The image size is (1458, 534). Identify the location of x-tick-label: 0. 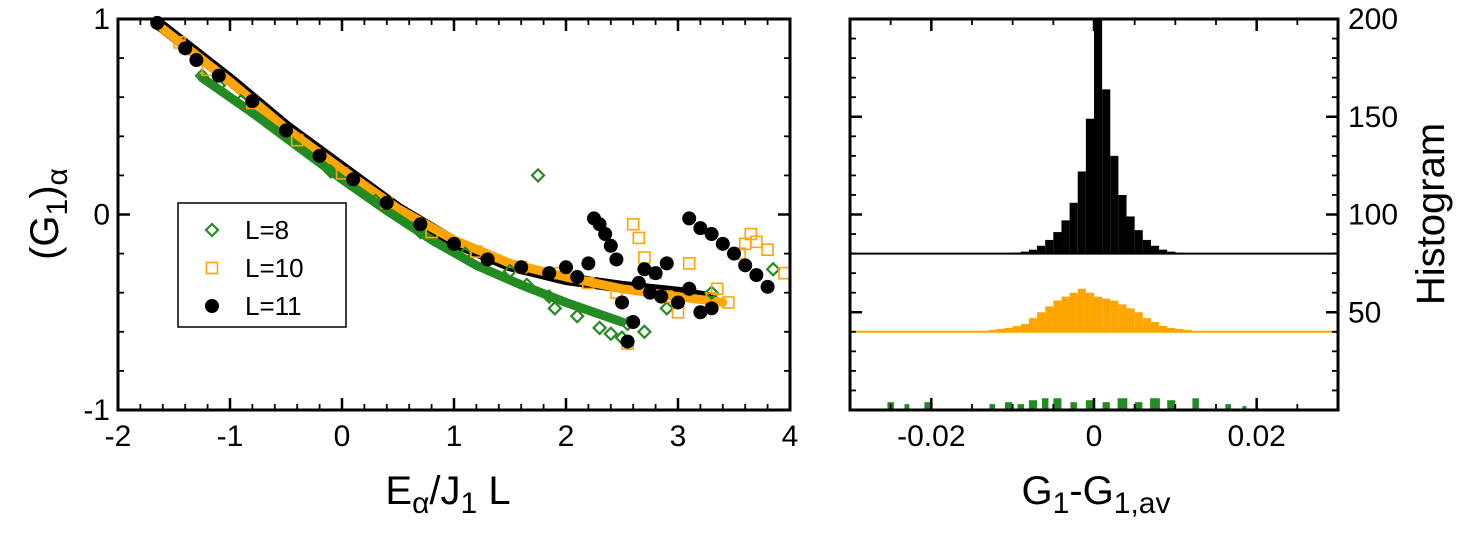
(1094, 436).